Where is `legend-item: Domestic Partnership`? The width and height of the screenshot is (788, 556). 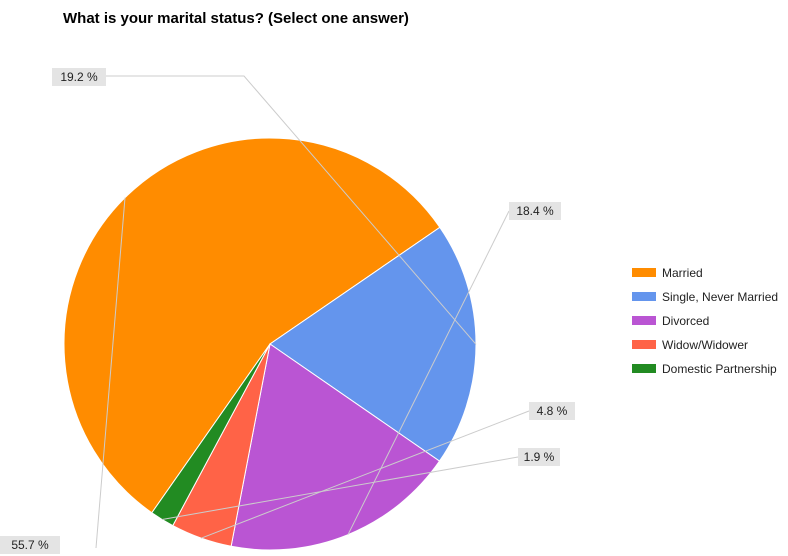 legend-item: Domestic Partnership is located at coordinates (705, 368).